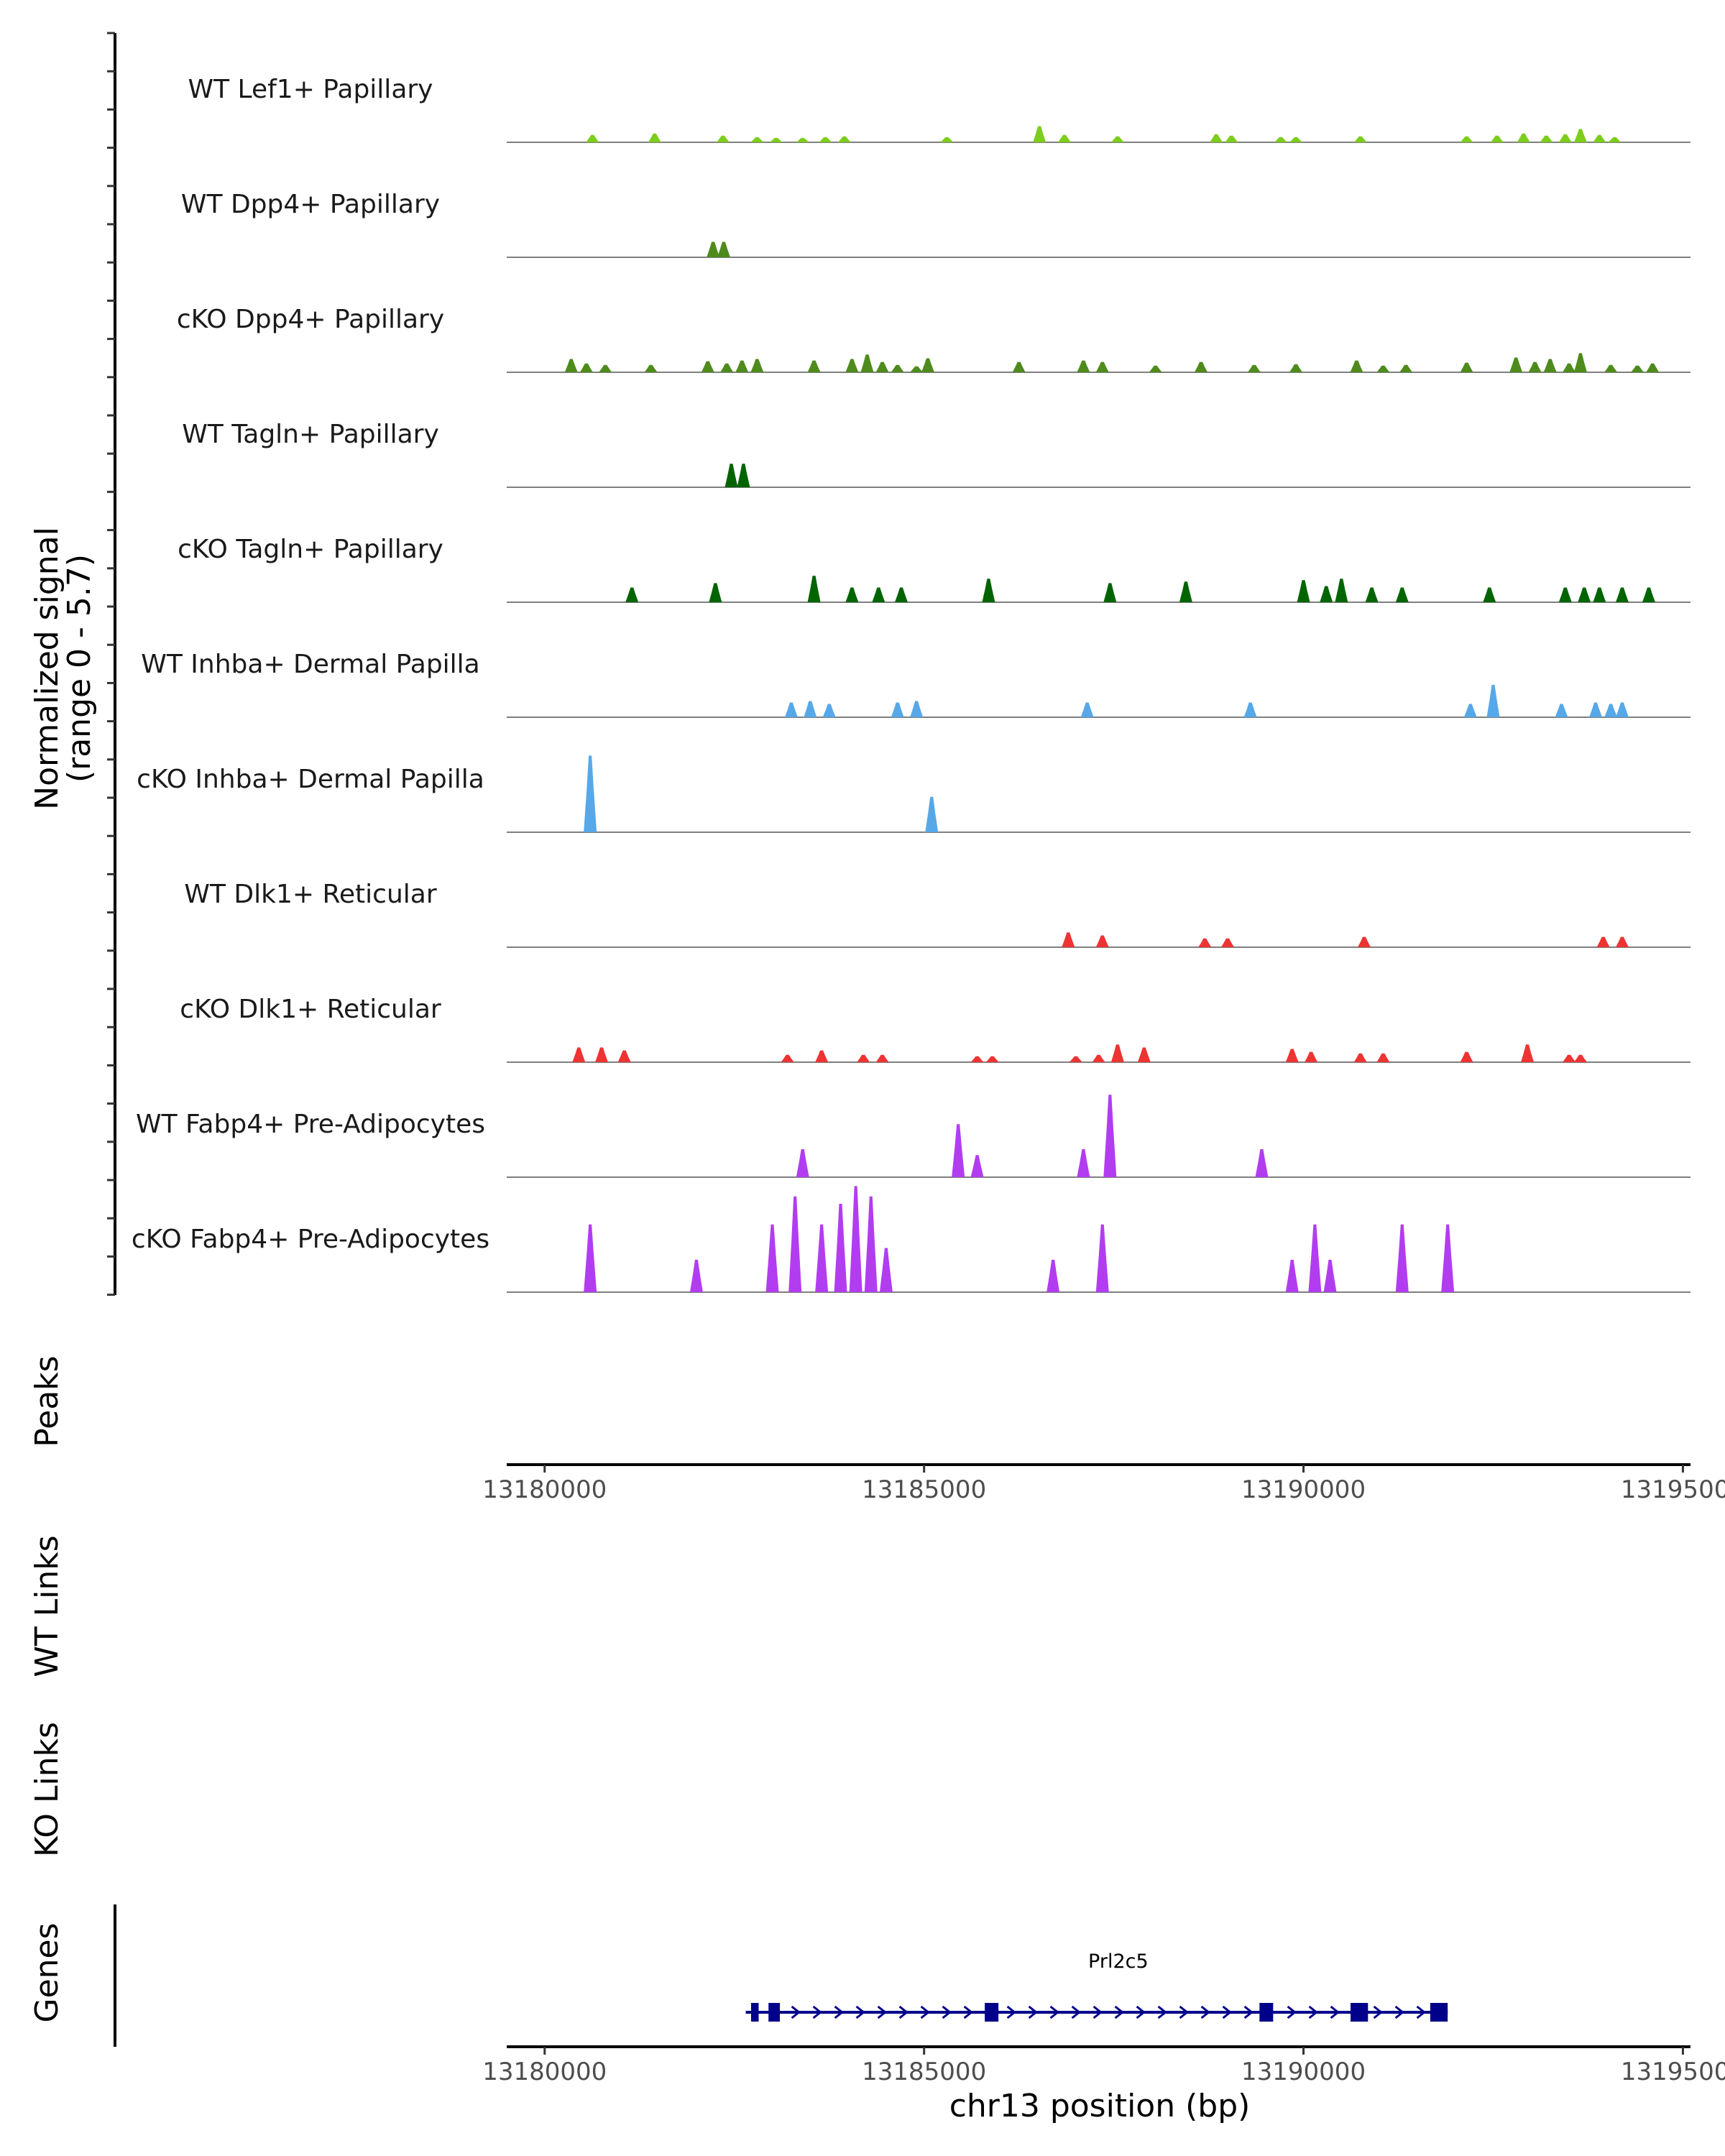 The height and width of the screenshot is (2156, 1725). Describe the element at coordinates (47, 1401) in the screenshot. I see `peaks-panel-title: Peaks` at that location.